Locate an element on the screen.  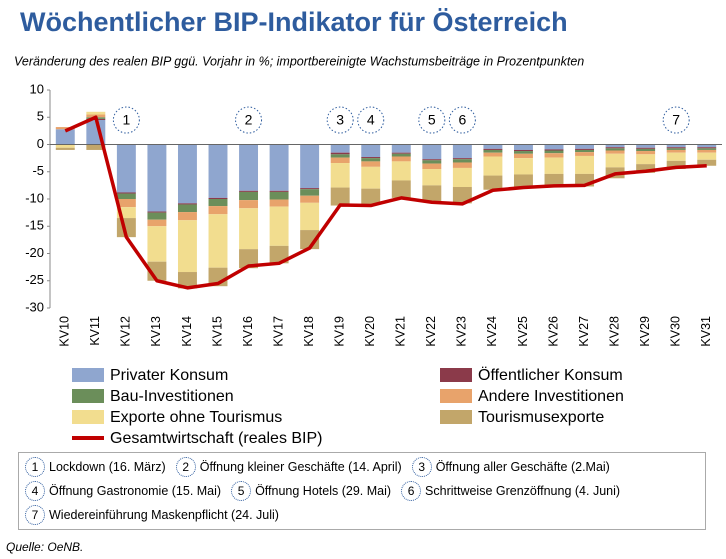
x-tick-label: KV18 is located at coordinates (309, 331).